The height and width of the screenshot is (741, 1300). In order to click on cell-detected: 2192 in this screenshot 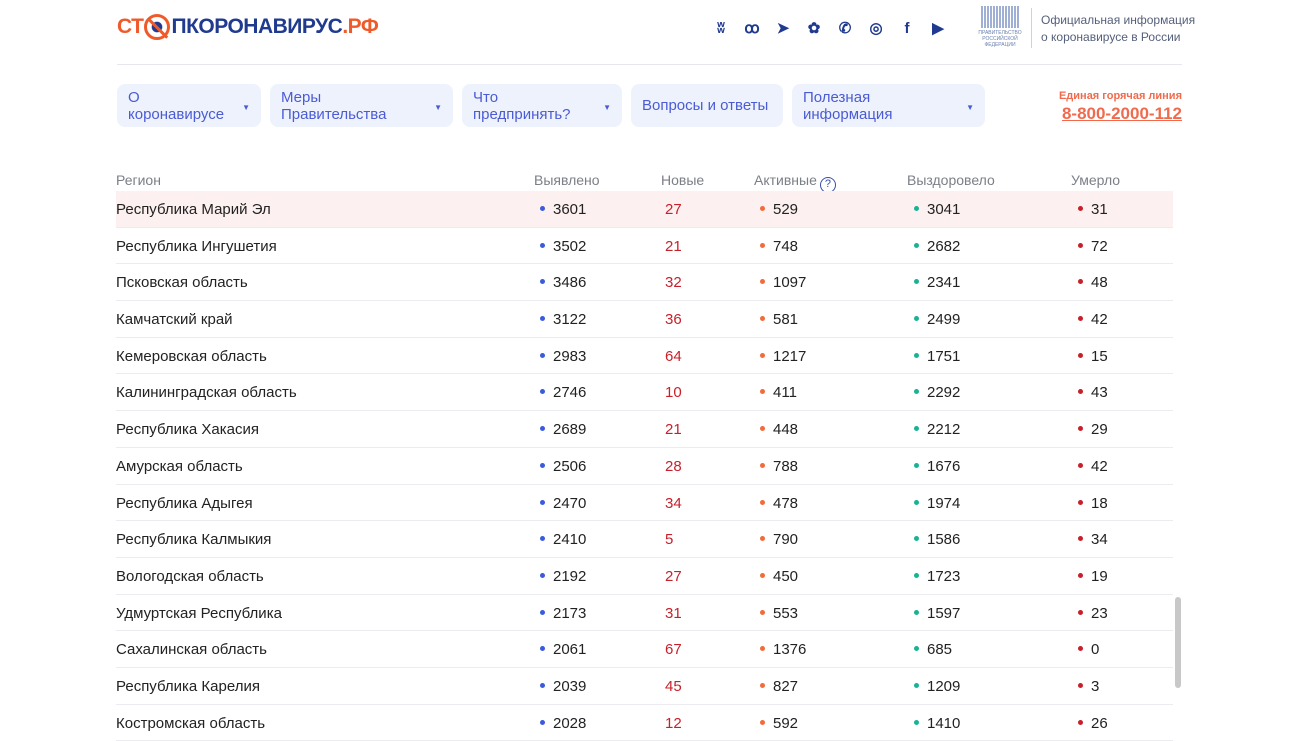, I will do `click(563, 576)`.